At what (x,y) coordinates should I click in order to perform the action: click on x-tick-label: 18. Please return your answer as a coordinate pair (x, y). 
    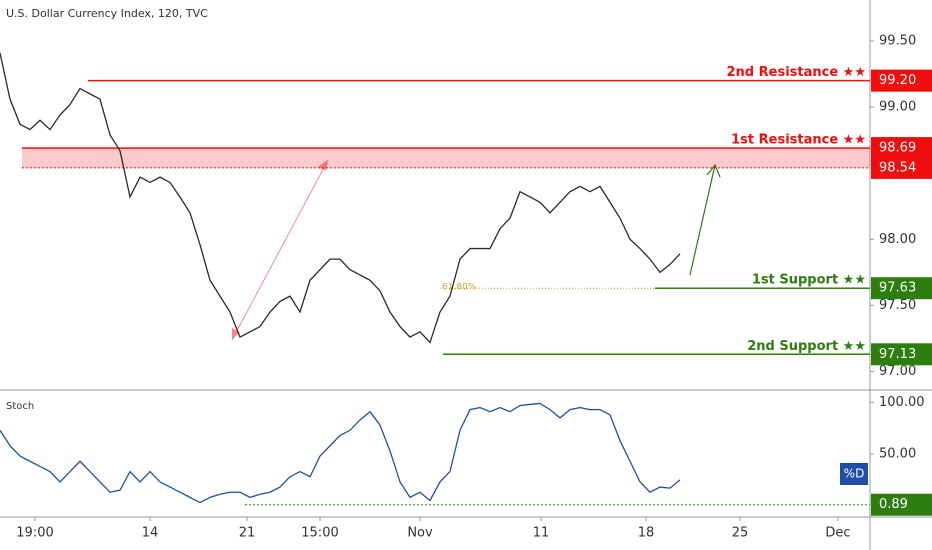
    Looking at the image, I should click on (646, 533).